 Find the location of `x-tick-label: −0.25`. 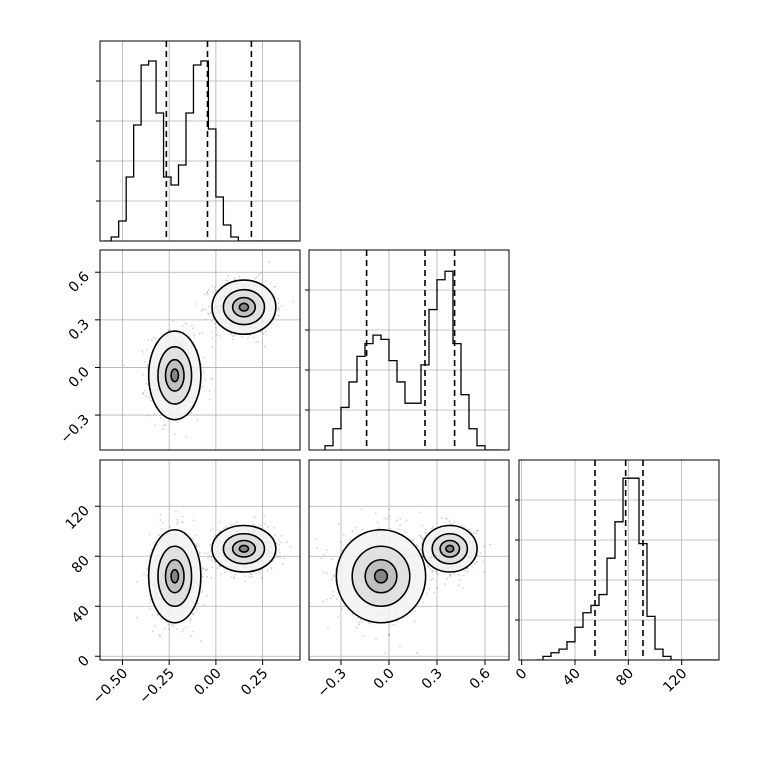

x-tick-label: −0.25 is located at coordinates (157, 687).